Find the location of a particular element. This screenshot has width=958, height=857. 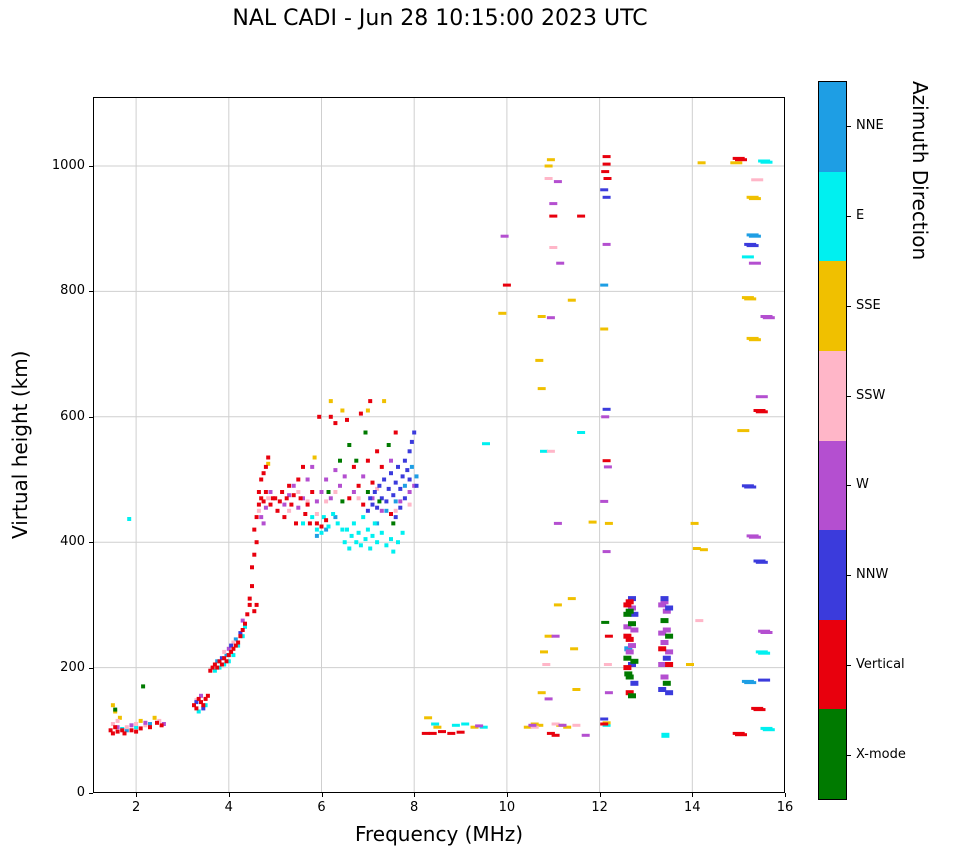

x-tick-label: 4 is located at coordinates (228, 807).